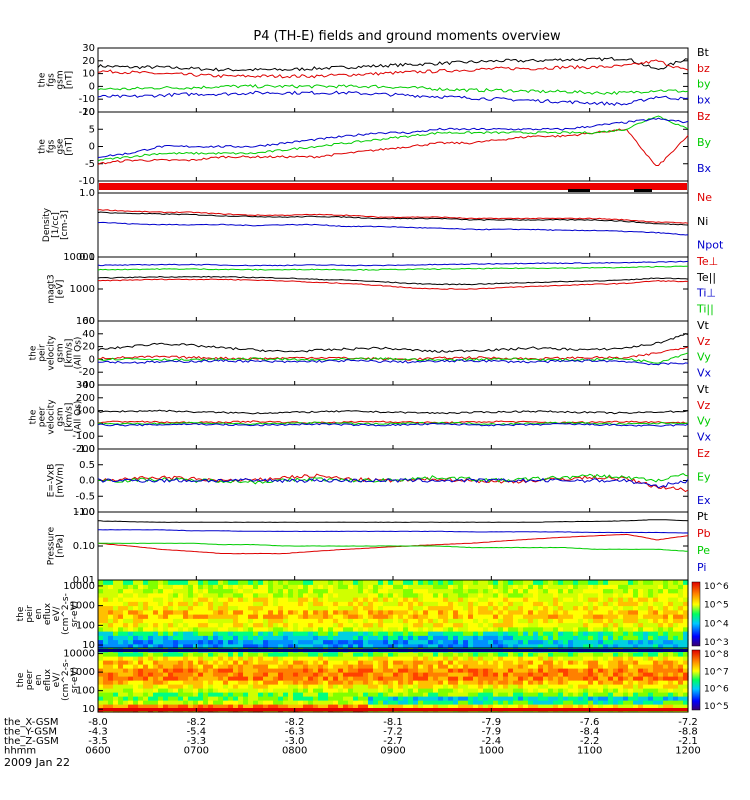 This screenshot has height=800, width=750. What do you see at coordinates (706, 293) in the screenshot?
I see `legend-label: Ti⊥` at bounding box center [706, 293].